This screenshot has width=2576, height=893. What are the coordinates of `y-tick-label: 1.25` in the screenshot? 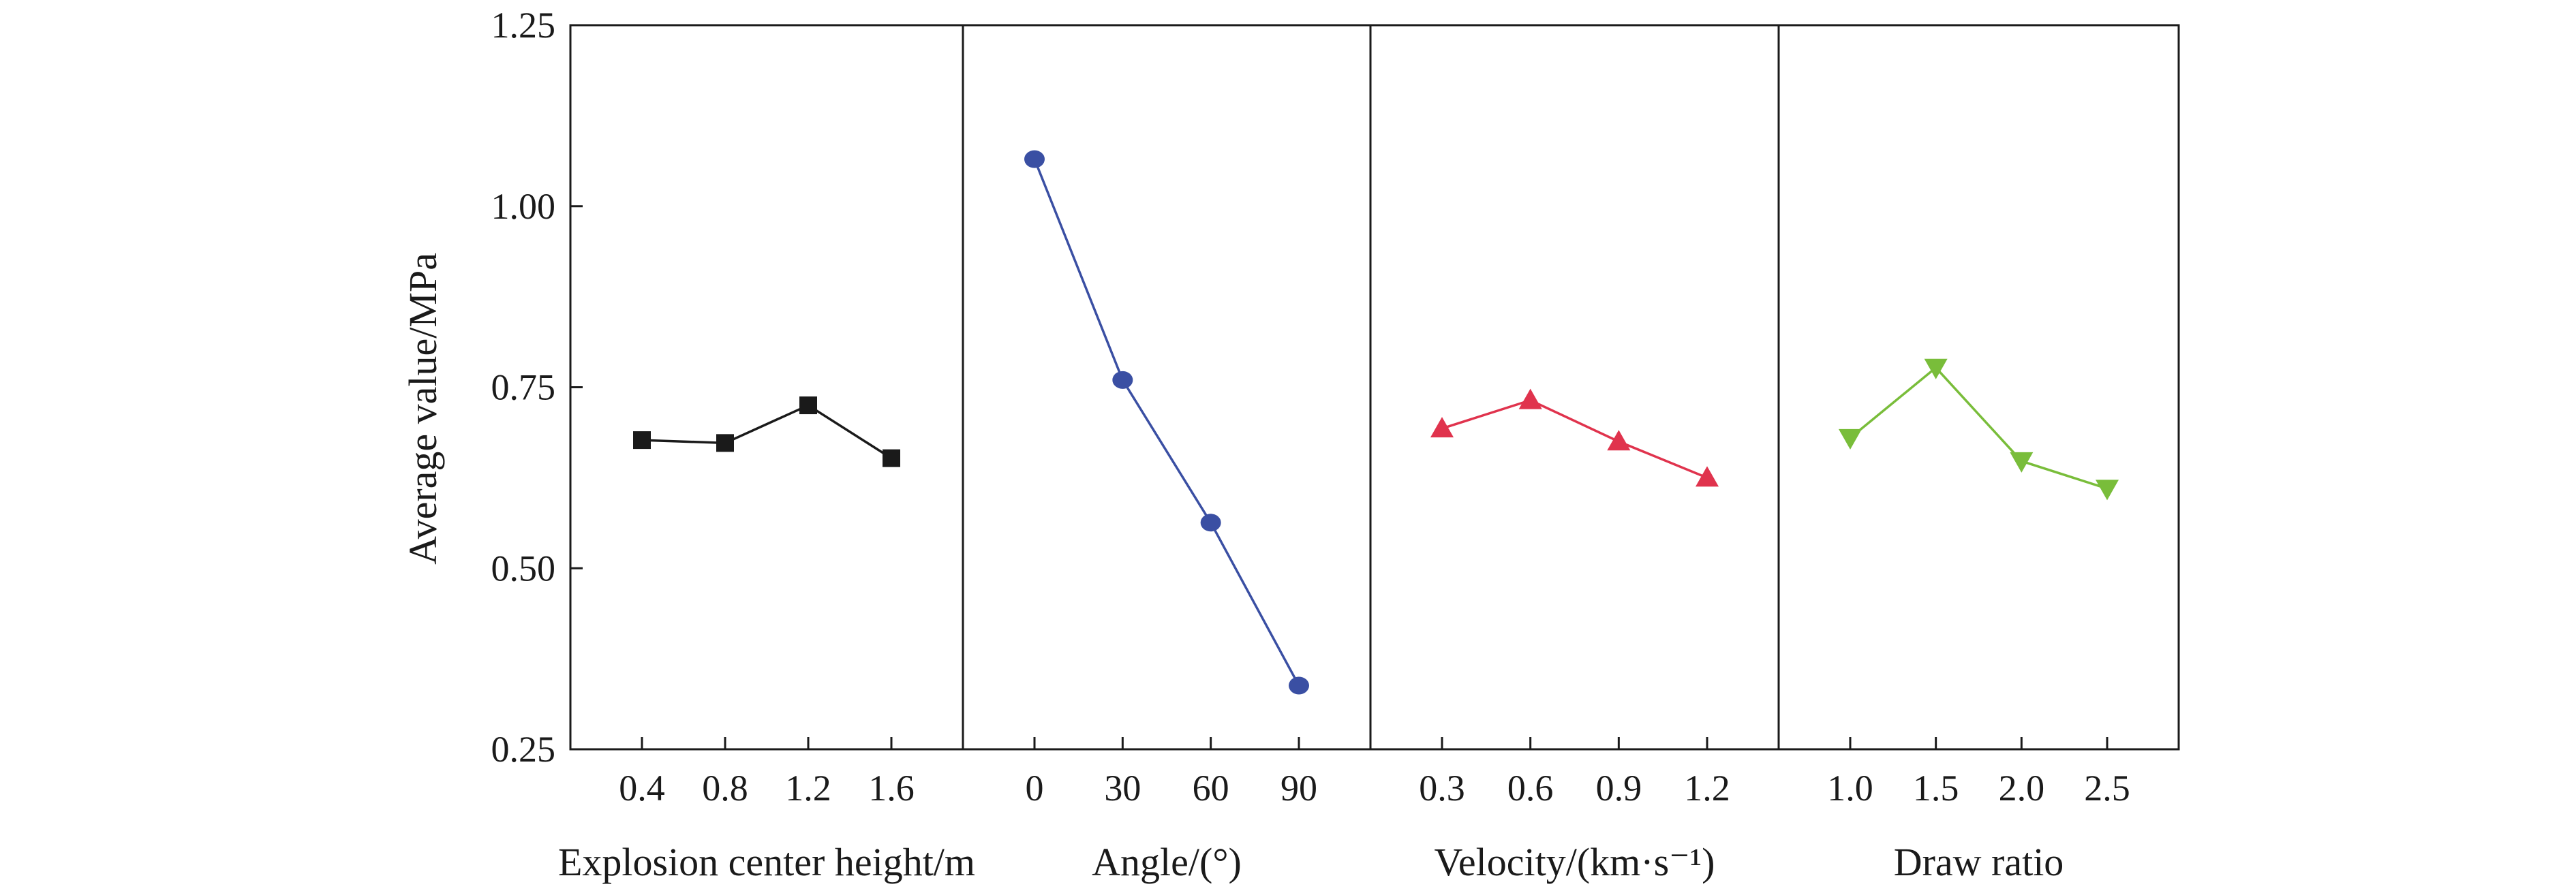 It's located at (523, 25).